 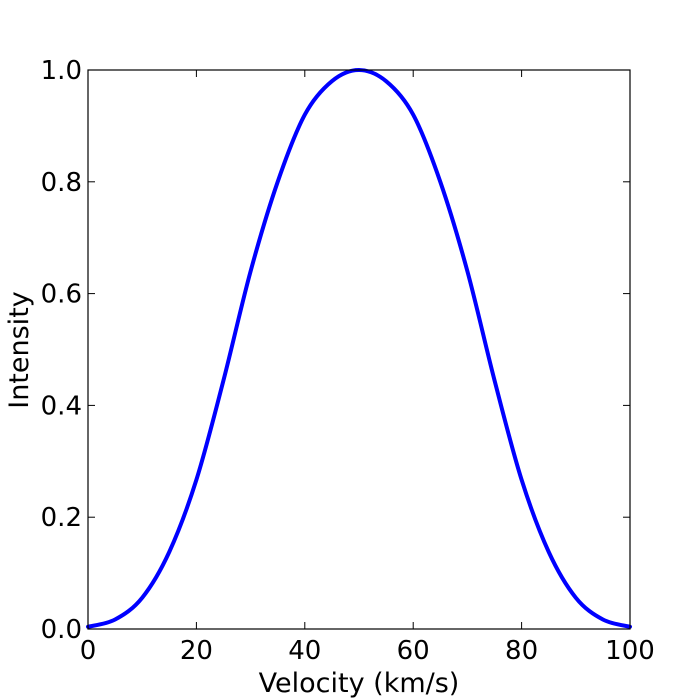 What do you see at coordinates (61, 71) in the screenshot?
I see `y-tick-label: 1.0` at bounding box center [61, 71].